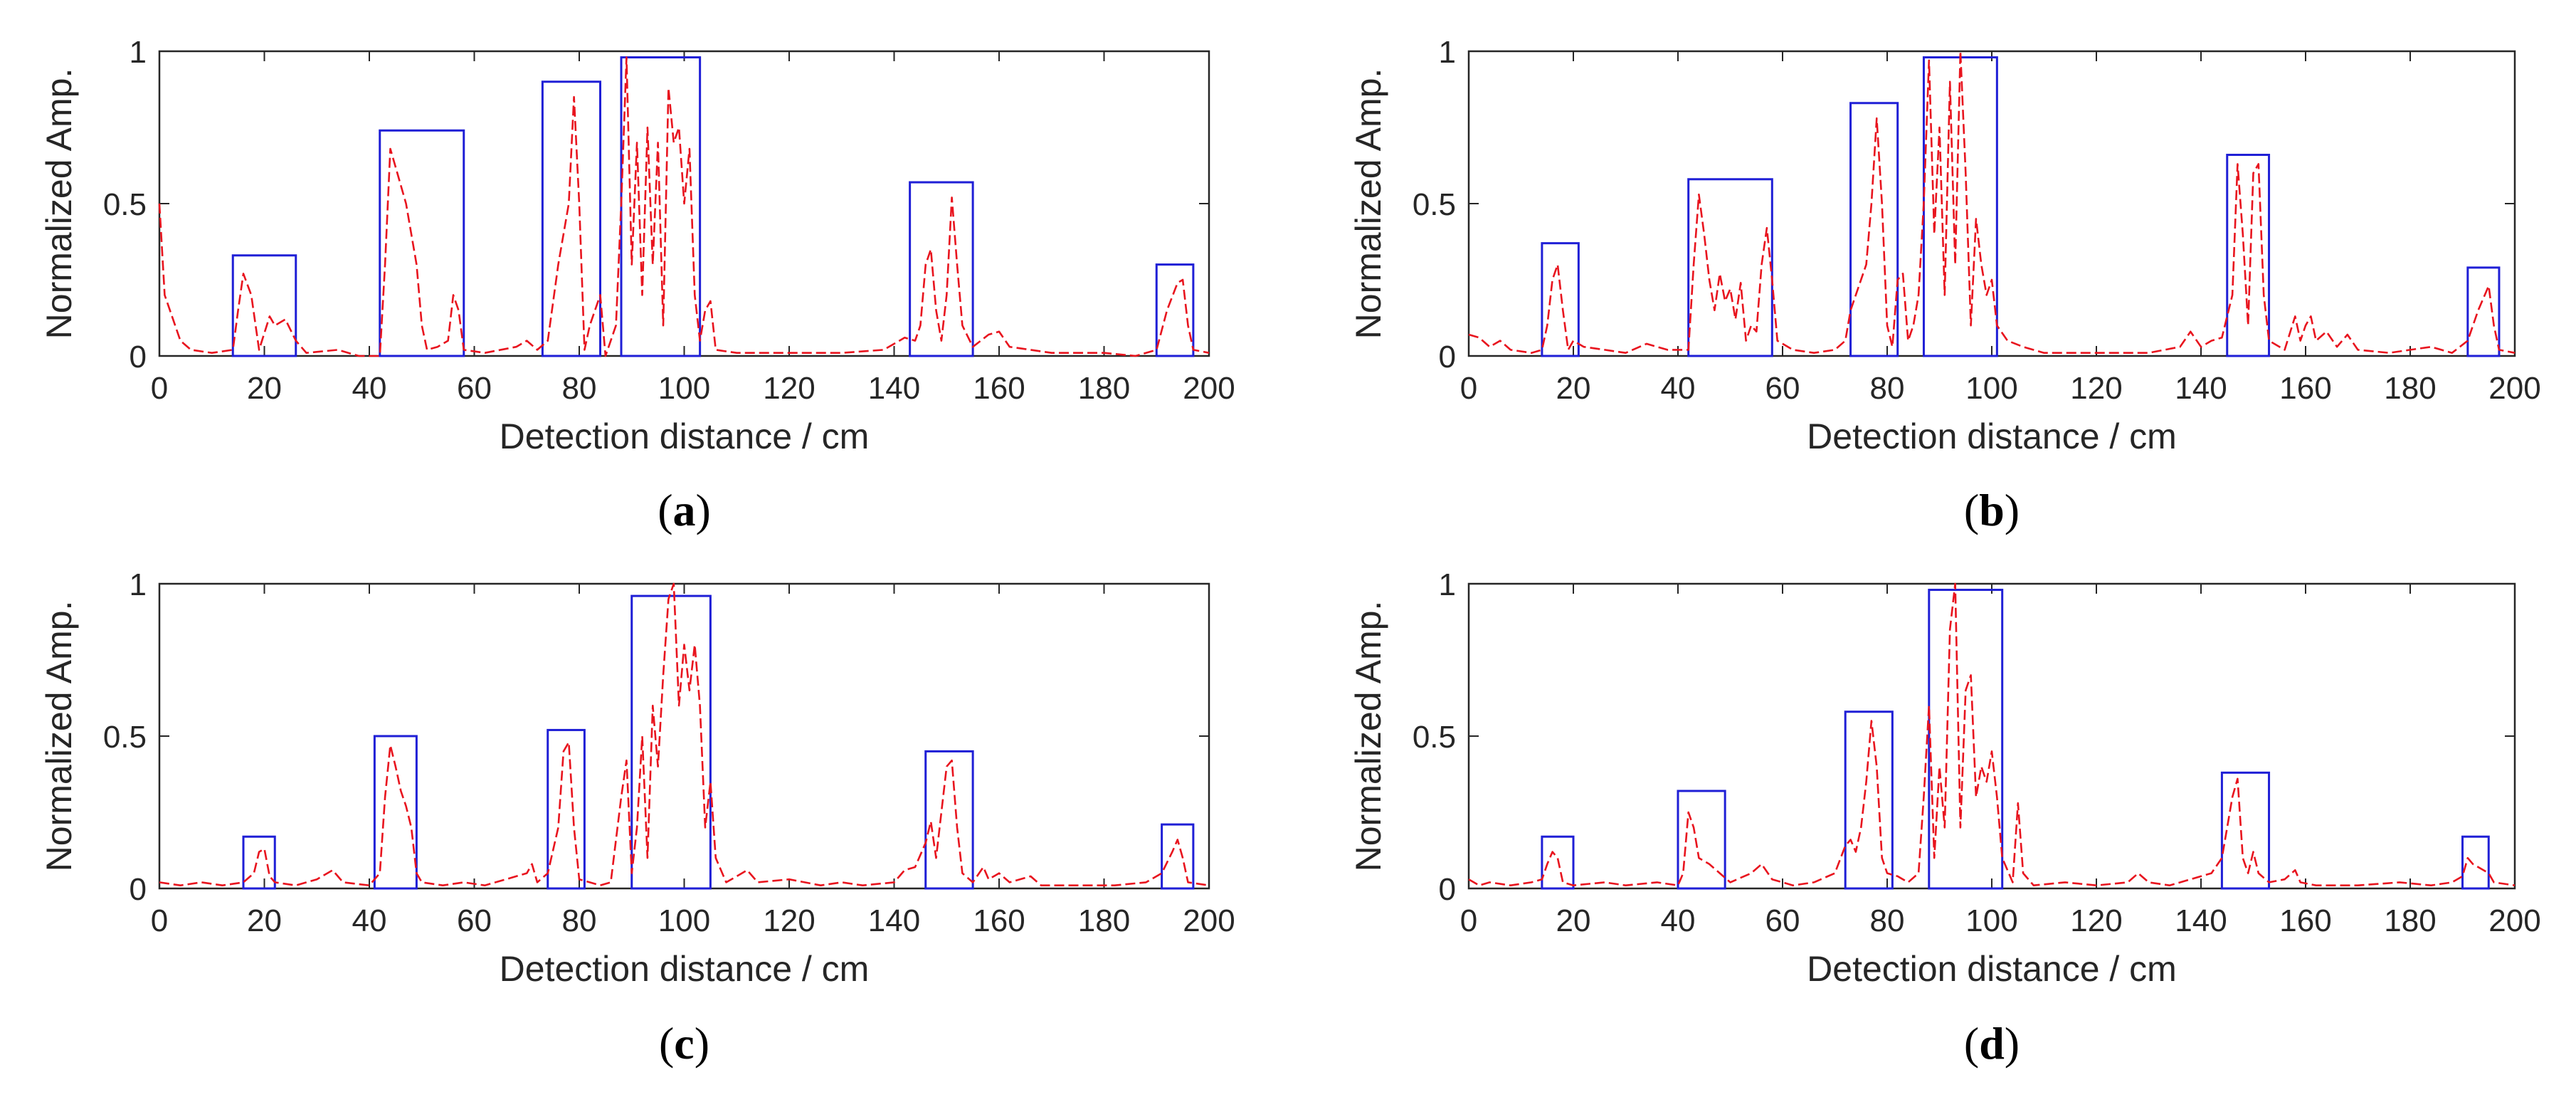  I want to click on panel-label: (c), so click(684, 1043).